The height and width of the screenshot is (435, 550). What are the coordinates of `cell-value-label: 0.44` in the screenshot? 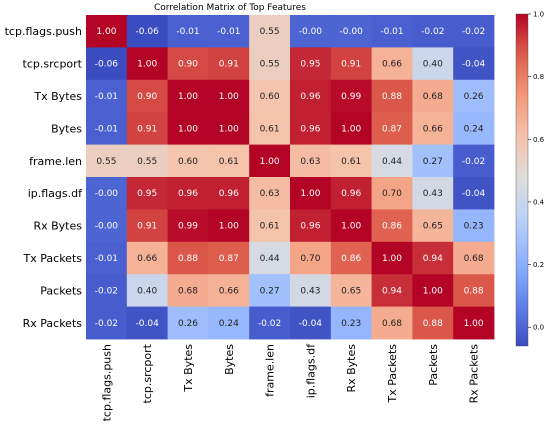 It's located at (270, 259).